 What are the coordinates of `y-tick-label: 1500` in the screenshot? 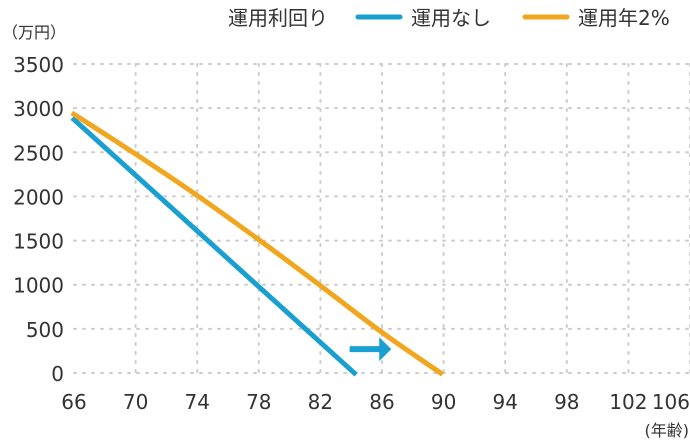 It's located at (38, 242).